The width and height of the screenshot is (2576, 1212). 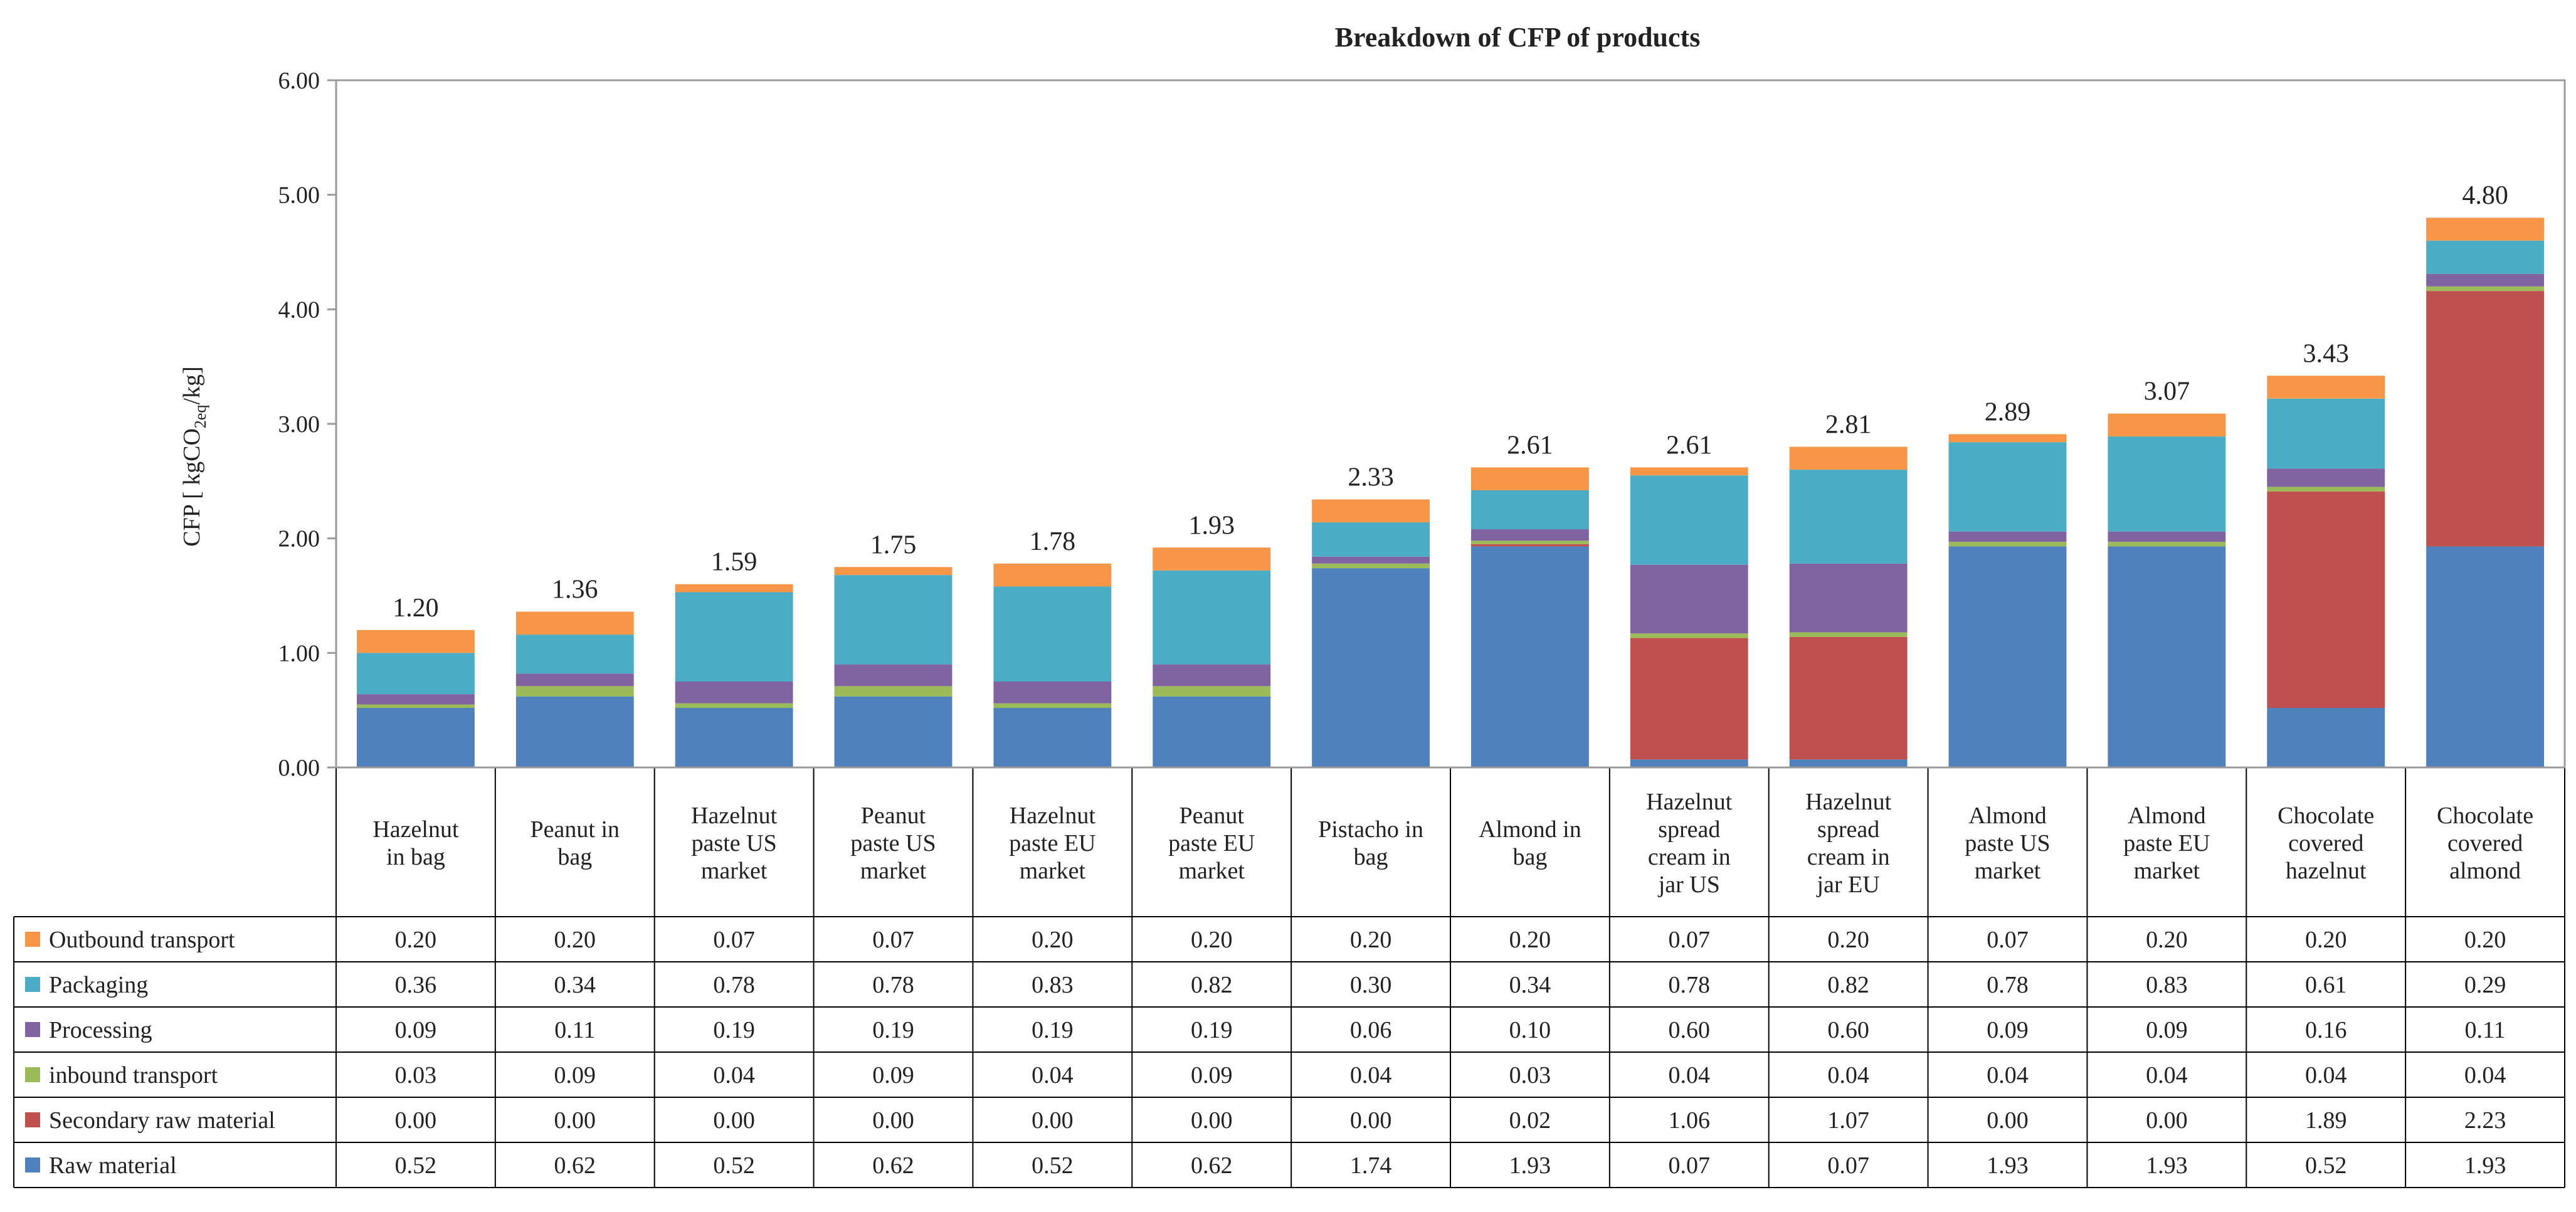 What do you see at coordinates (2326, 816) in the screenshot?
I see `category-label-line: Chocolate` at bounding box center [2326, 816].